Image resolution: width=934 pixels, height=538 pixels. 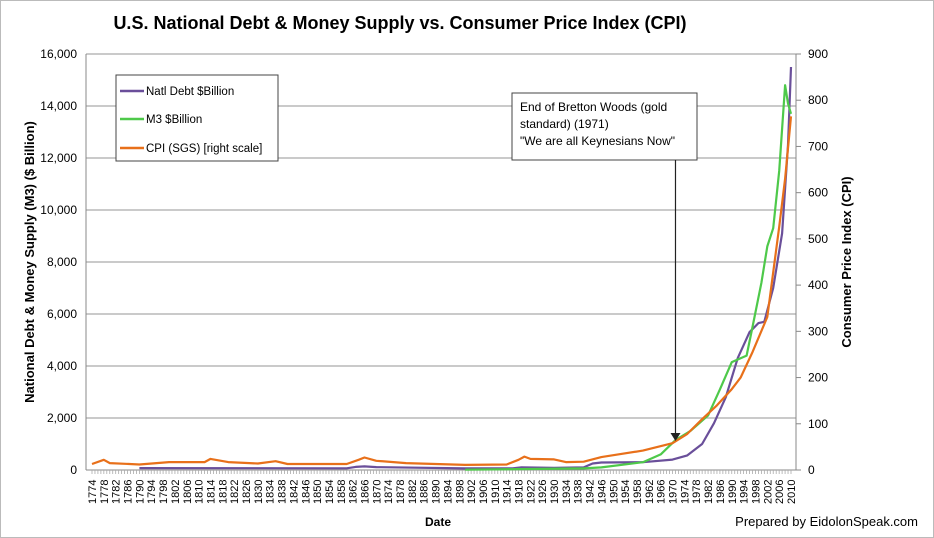 I want to click on x-tick-label: 1982, so click(x=709, y=492).